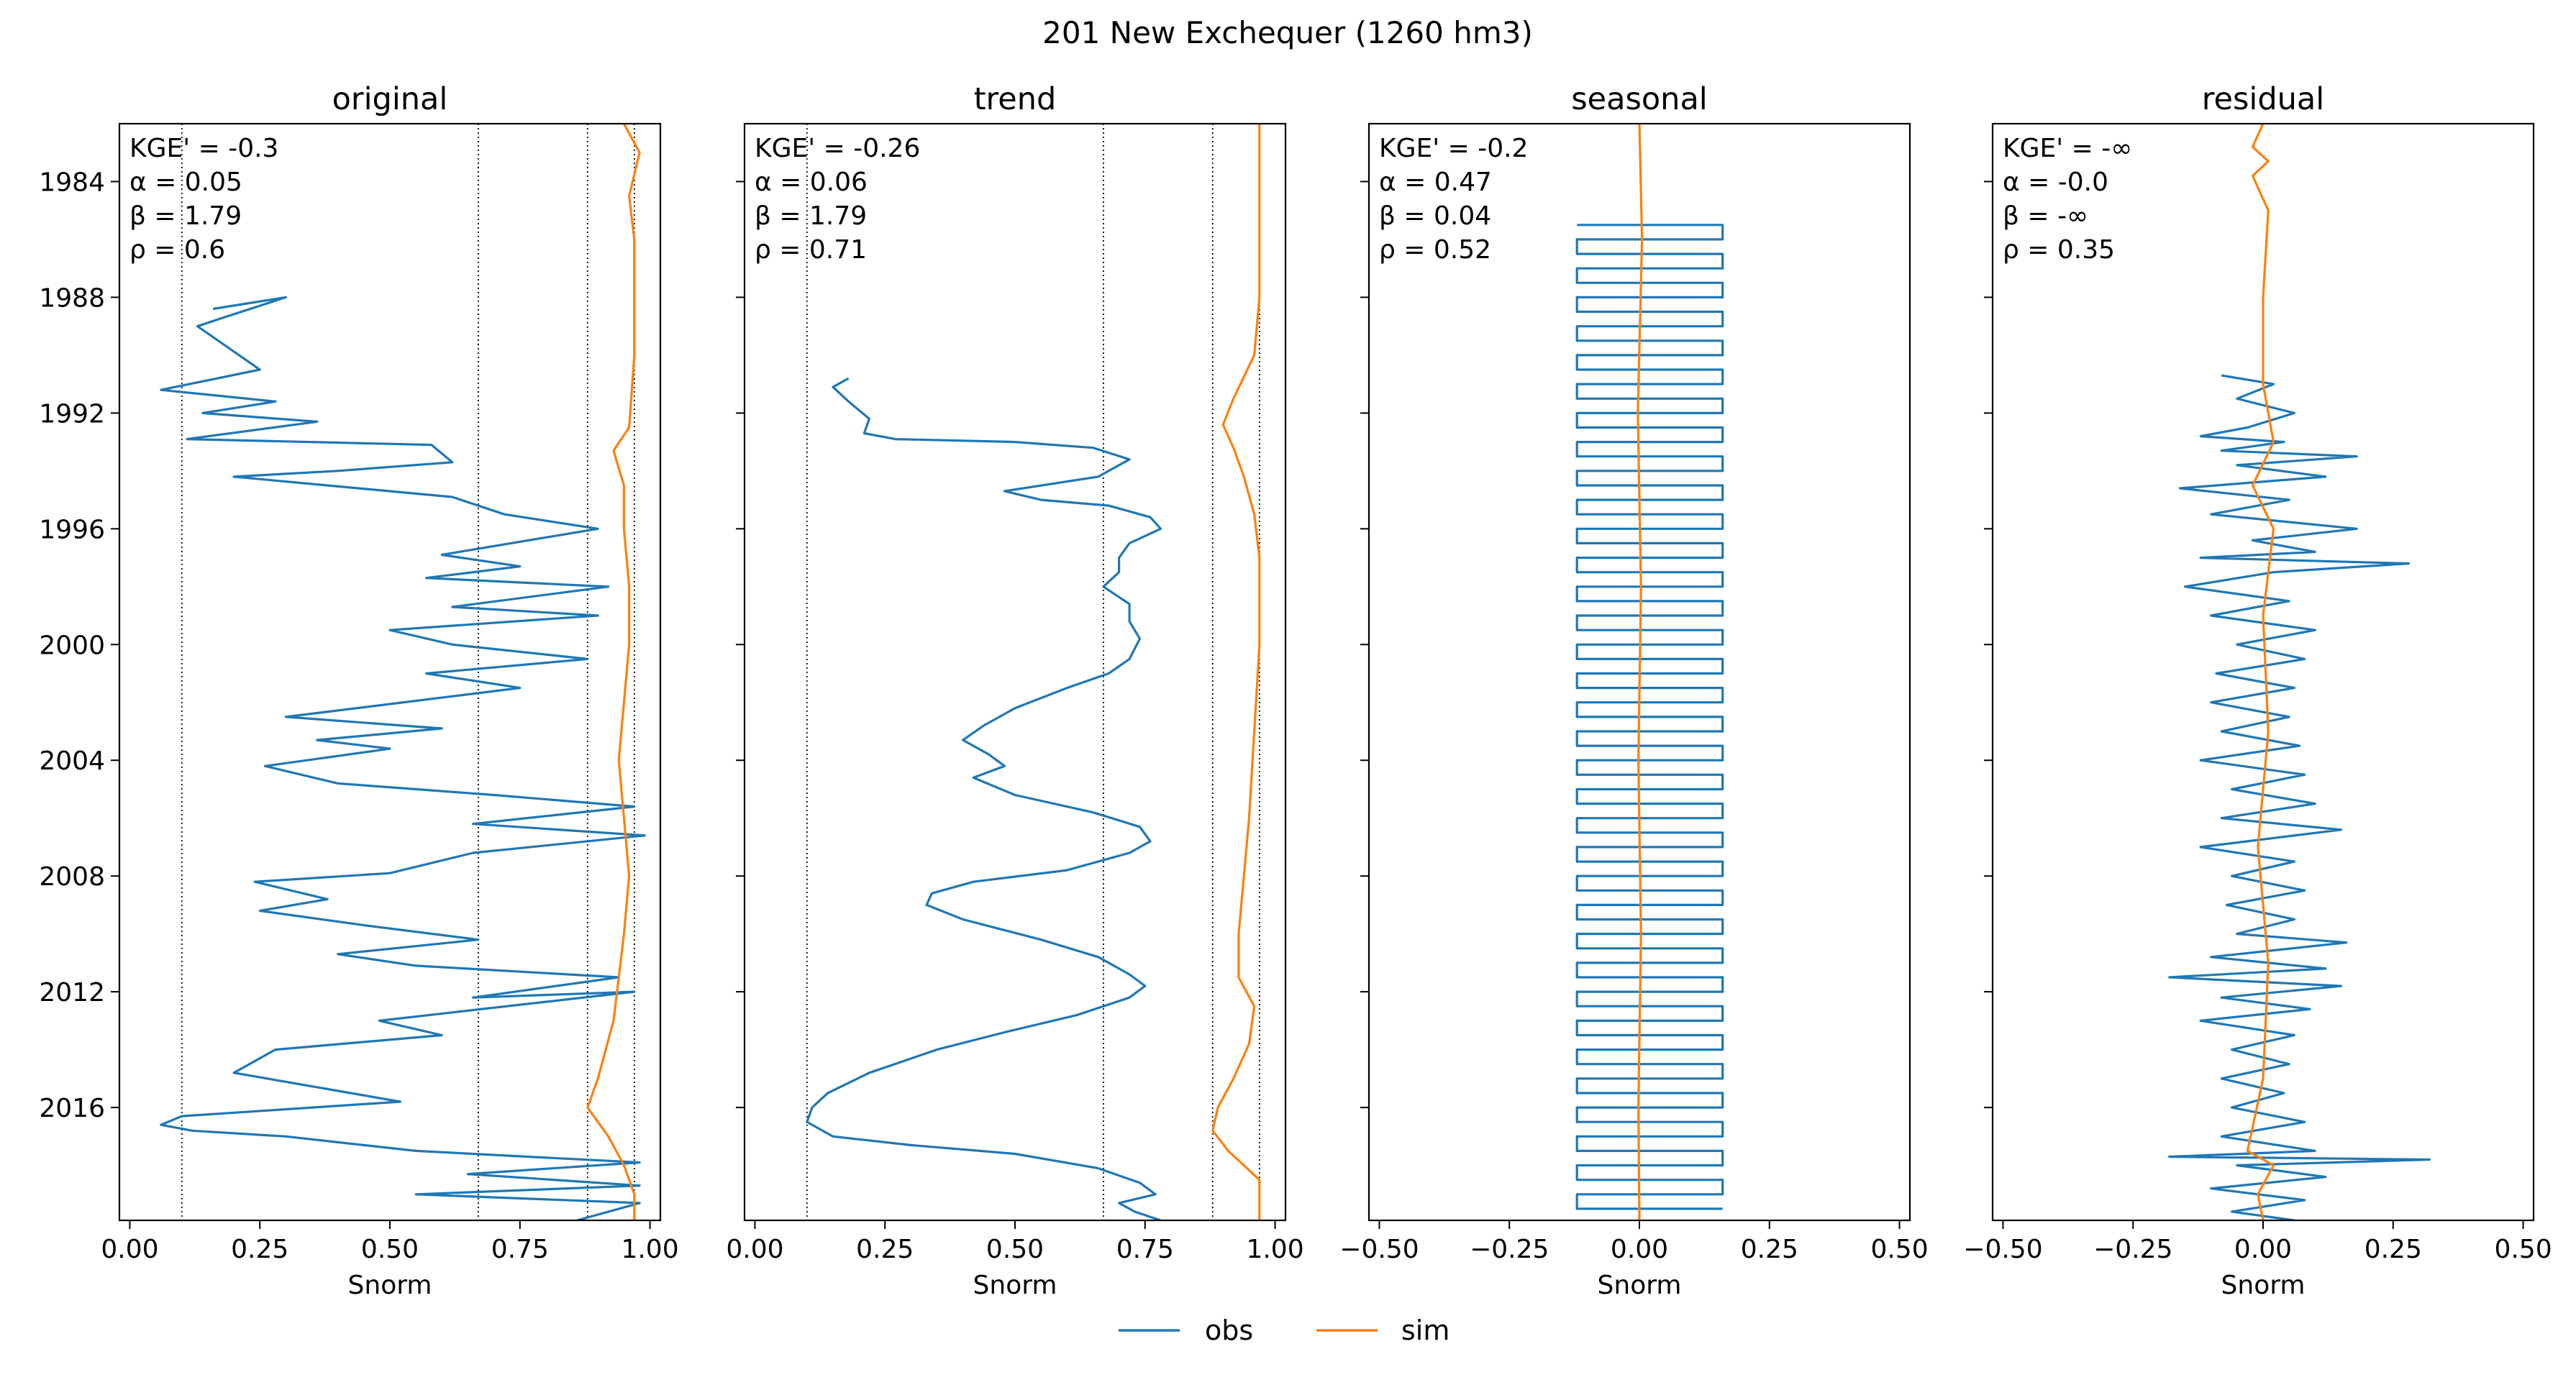 The width and height of the screenshot is (2576, 1380). Describe the element at coordinates (72, 992) in the screenshot. I see `chart-original-ytick-label-7: 2012` at that location.